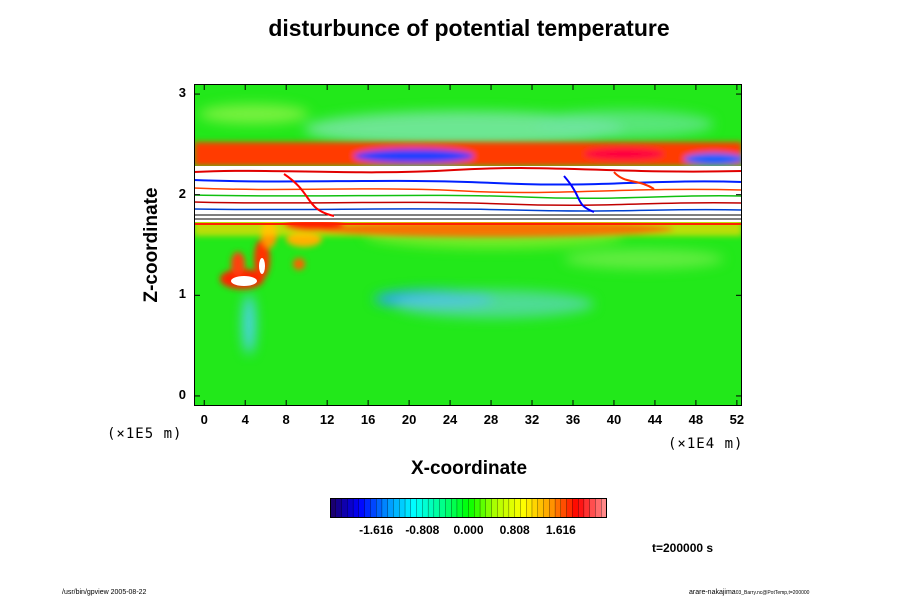  What do you see at coordinates (245, 419) in the screenshot?
I see `x-tick-label: 4` at bounding box center [245, 419].